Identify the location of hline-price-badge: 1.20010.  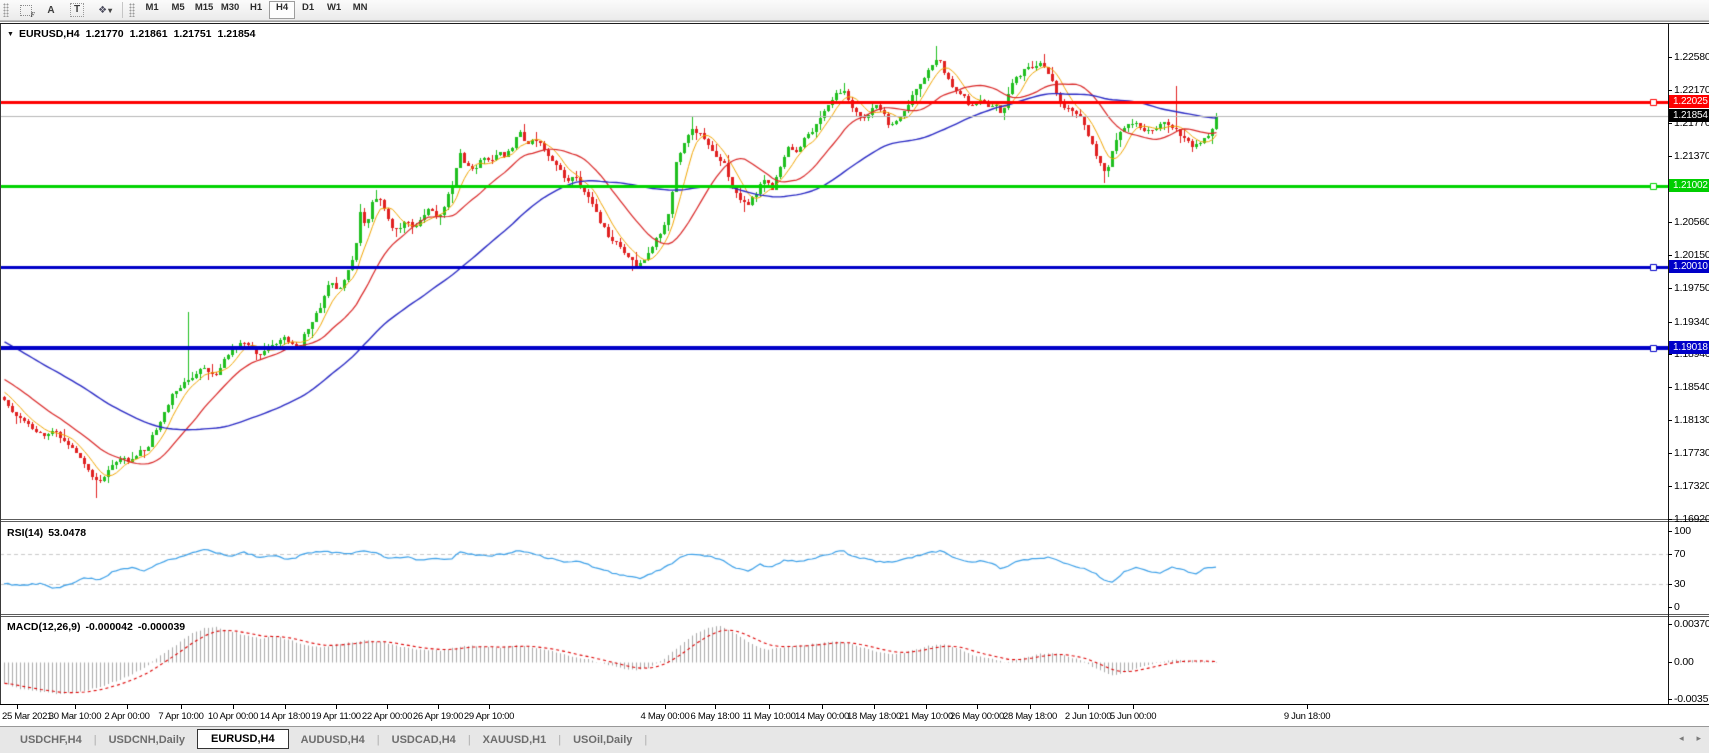
(1689, 266).